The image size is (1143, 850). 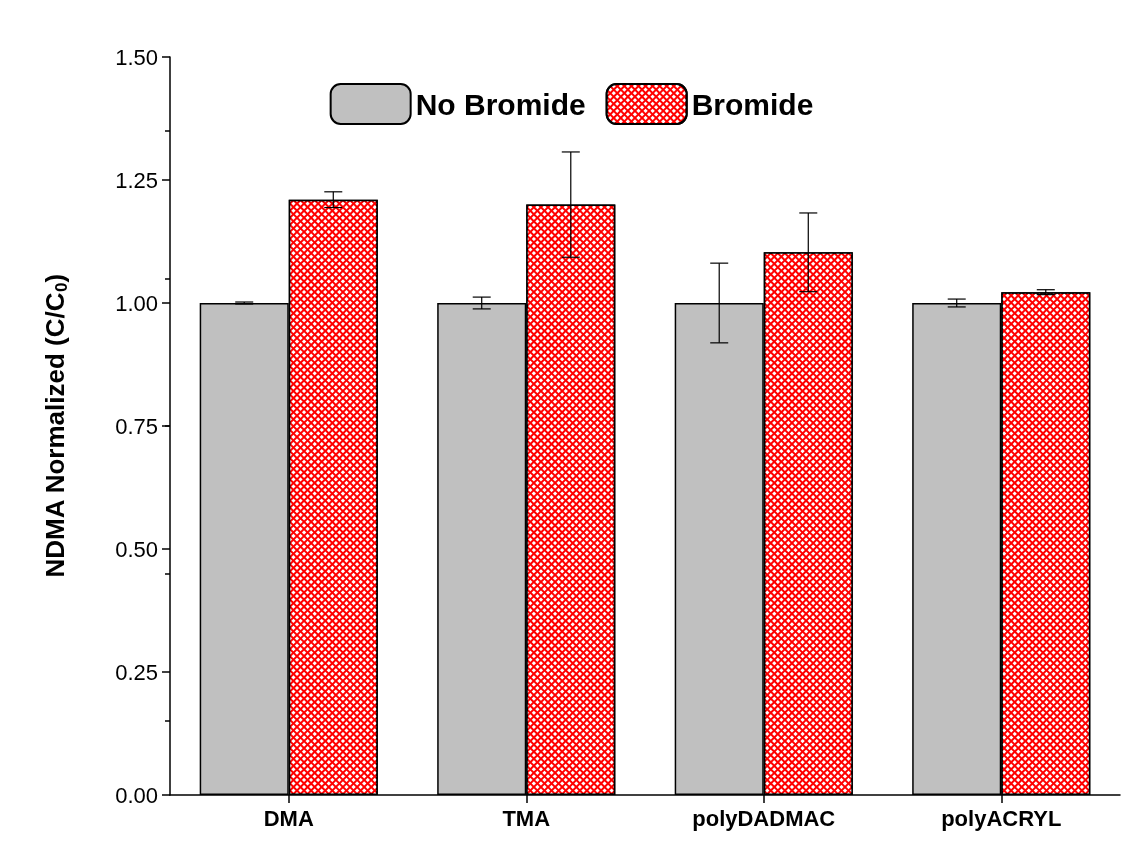 I want to click on y-tick-label: 0.25, so click(x=136, y=672).